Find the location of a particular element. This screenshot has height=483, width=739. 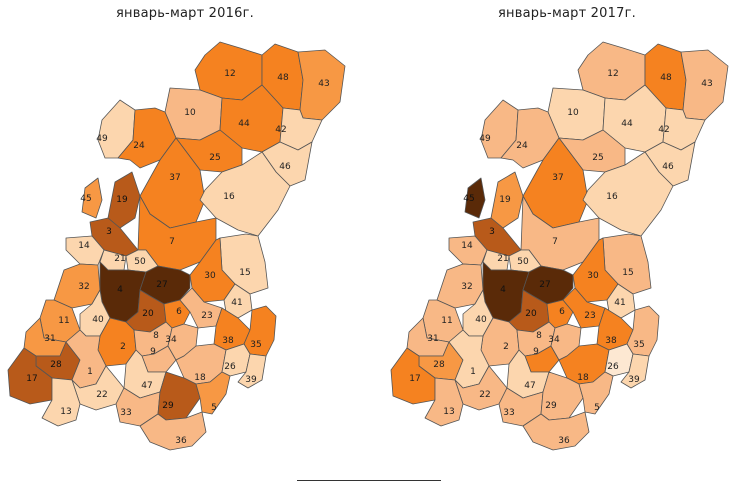

map-title-left: январь-март 2016г. is located at coordinates (185, 13).